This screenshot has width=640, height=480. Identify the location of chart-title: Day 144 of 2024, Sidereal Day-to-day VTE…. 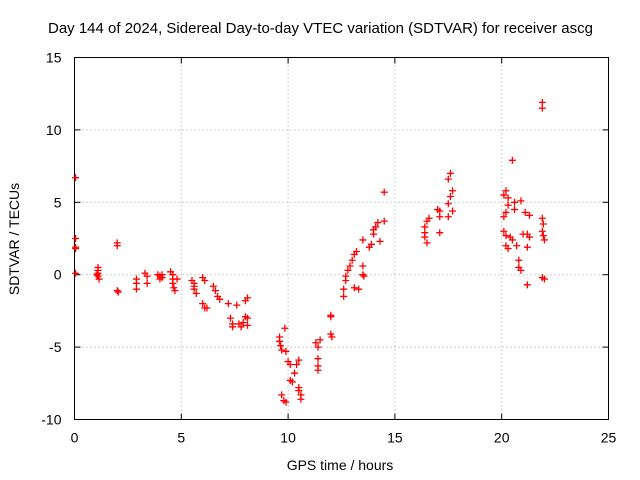
(320, 28).